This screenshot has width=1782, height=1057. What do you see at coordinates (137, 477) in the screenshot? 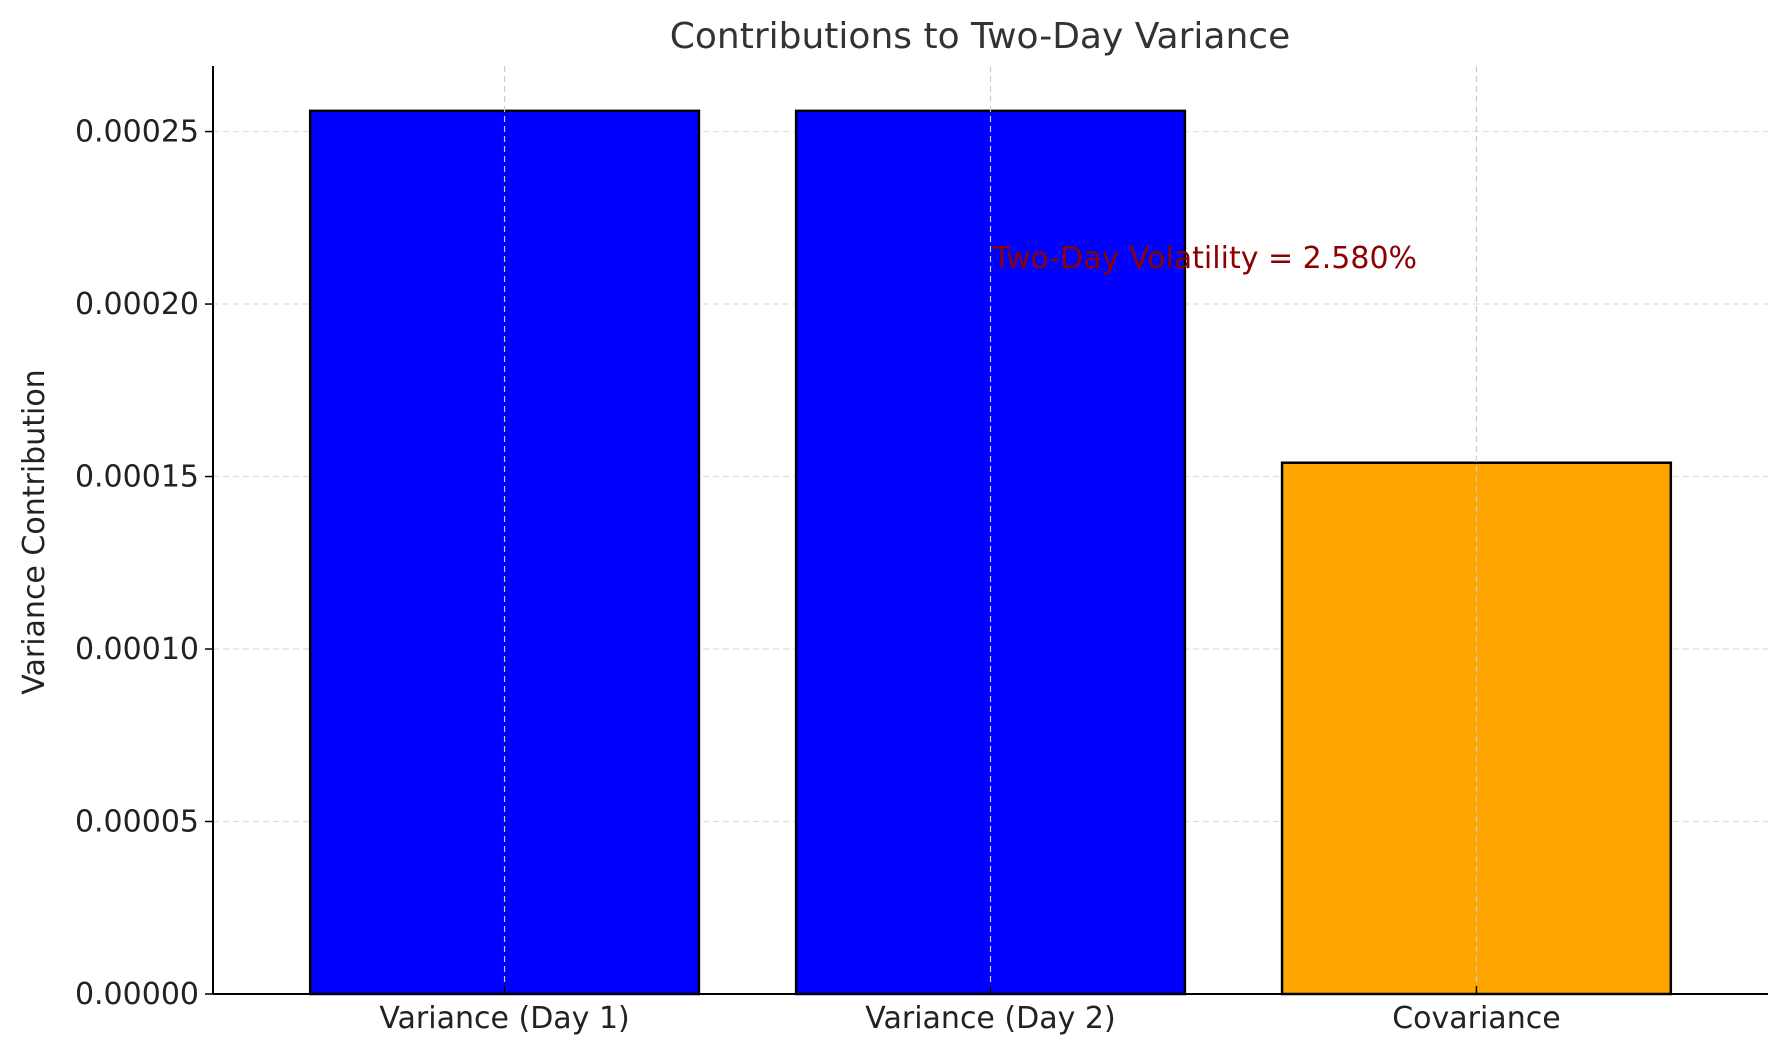
I see `y-tick-label: 0.00015` at bounding box center [137, 477].